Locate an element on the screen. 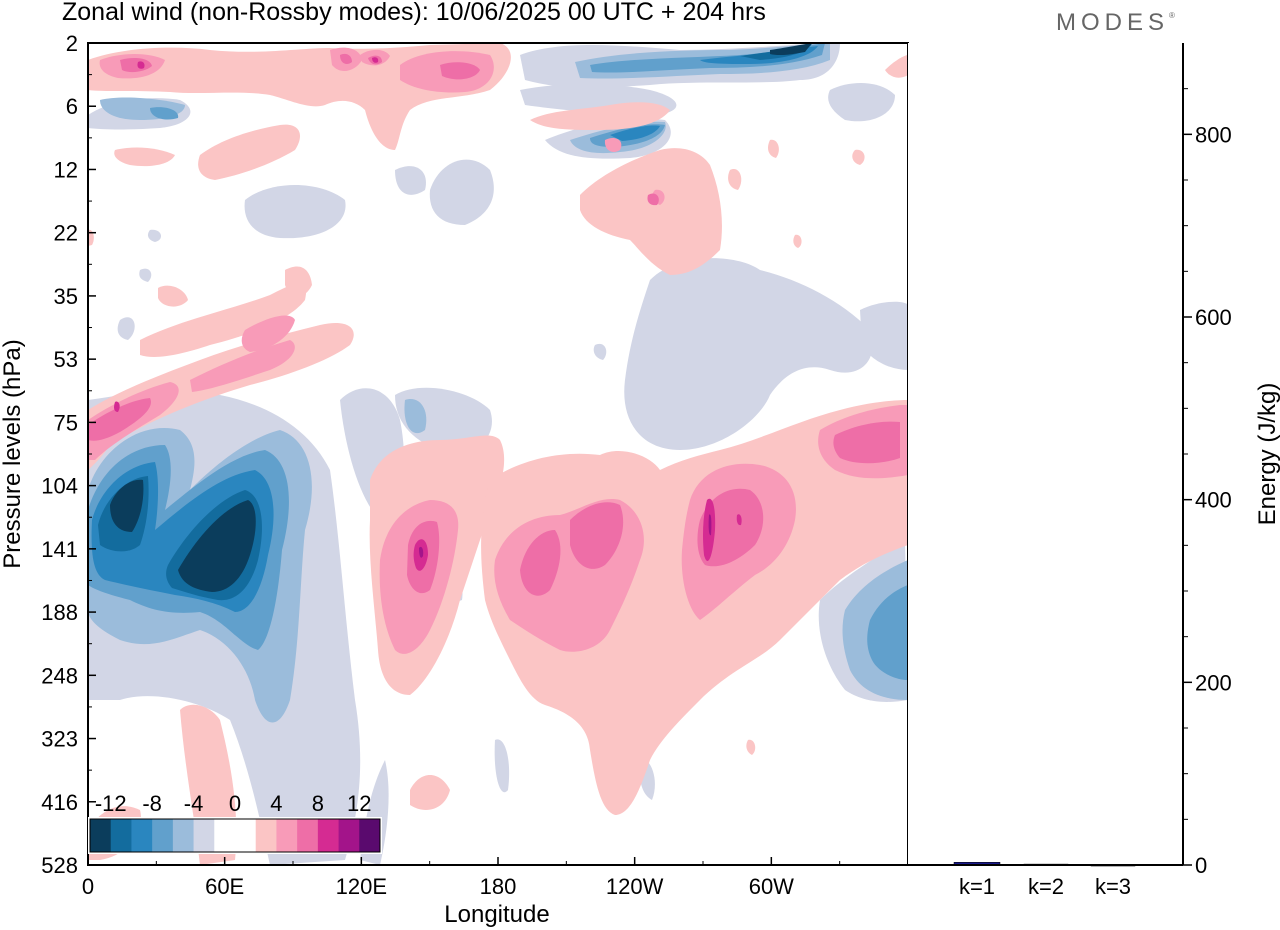  brand-logo: MODES® is located at coordinates (1115, 23).